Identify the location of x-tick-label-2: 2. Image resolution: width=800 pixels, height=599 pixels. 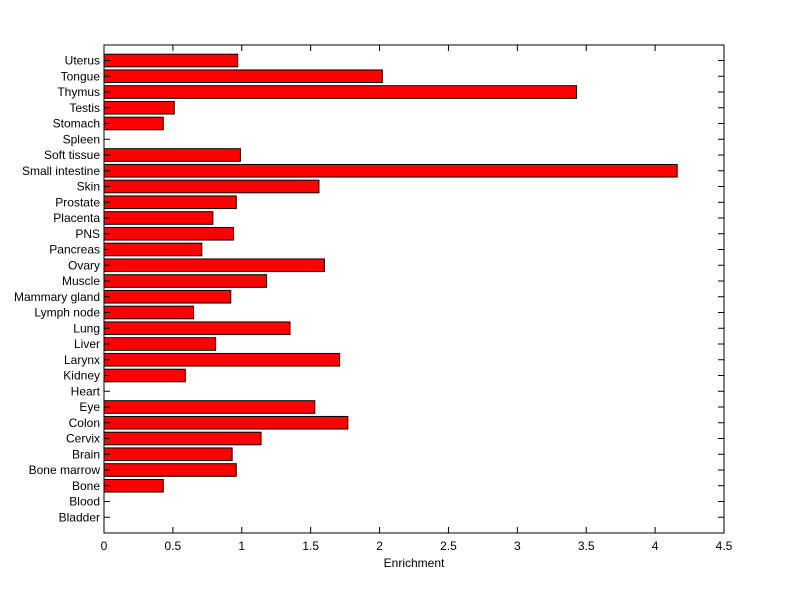
(379, 546).